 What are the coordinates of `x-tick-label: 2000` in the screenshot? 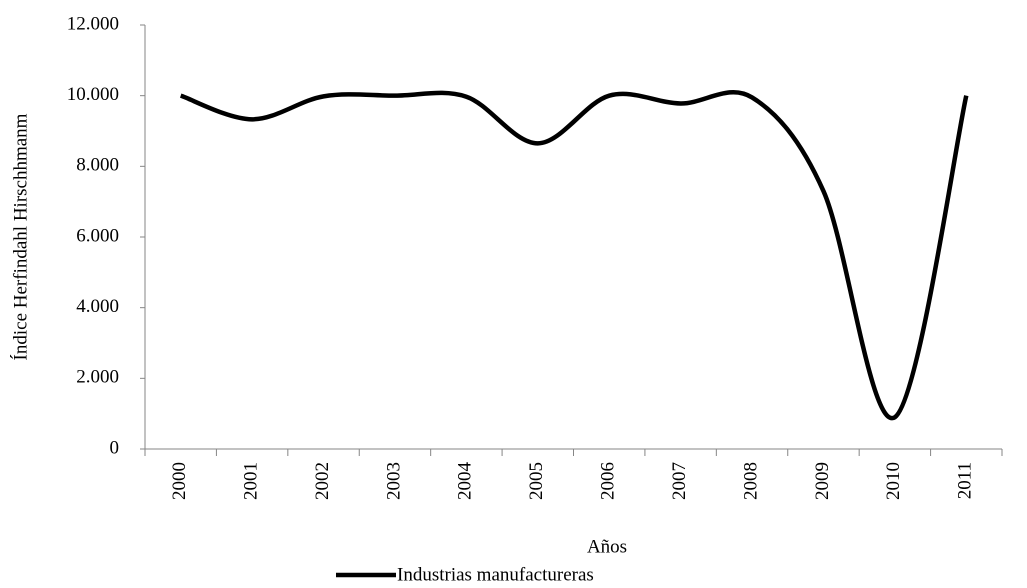 It's located at (179, 481).